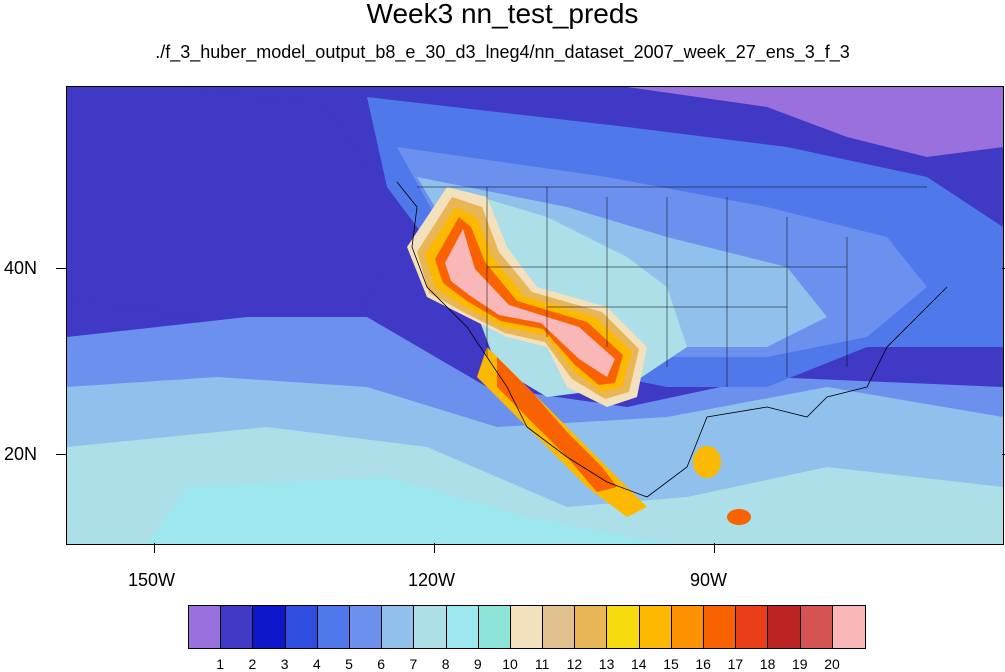  I want to click on colorbar-tick-label: 1, so click(220, 664).